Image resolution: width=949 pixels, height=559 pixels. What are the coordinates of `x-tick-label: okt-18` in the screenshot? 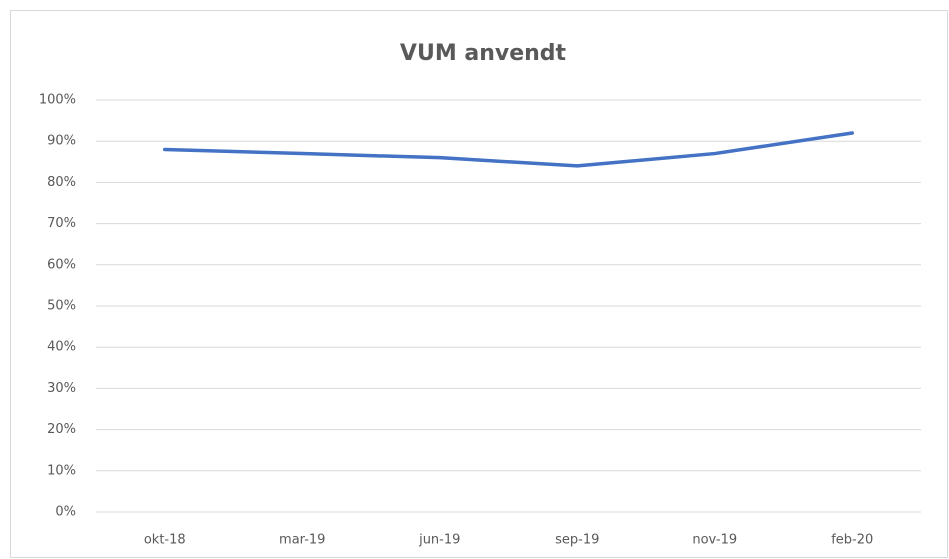 It's located at (165, 540).